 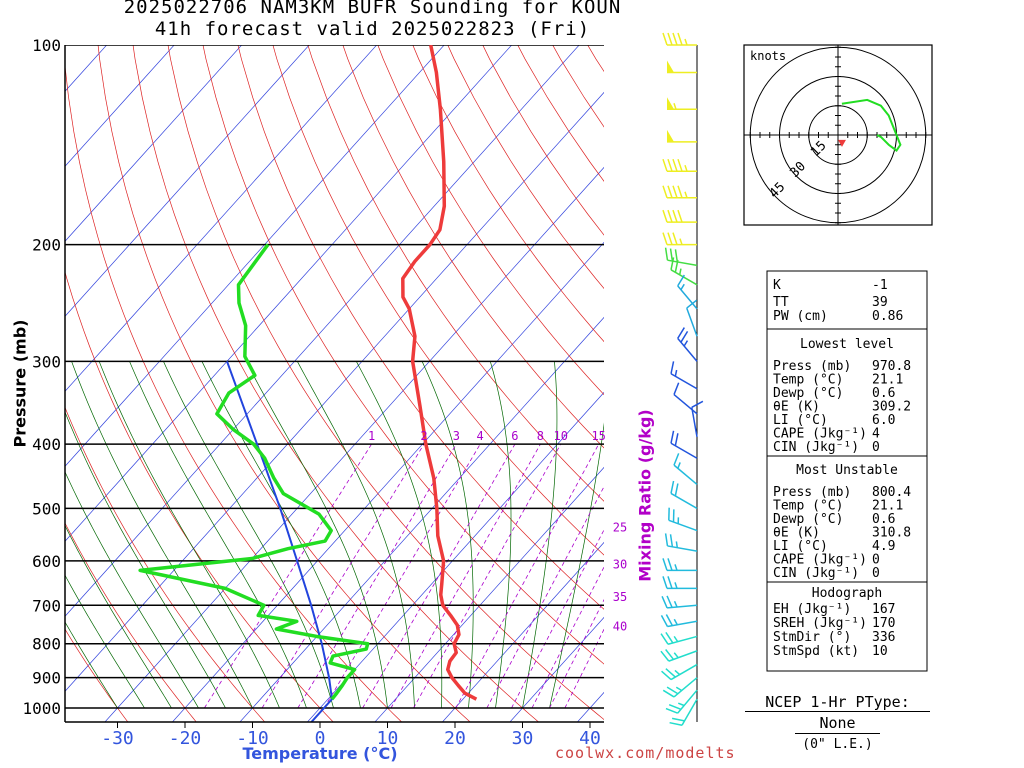 I want to click on most-unstable-row-value: 800.4, so click(x=891, y=492).